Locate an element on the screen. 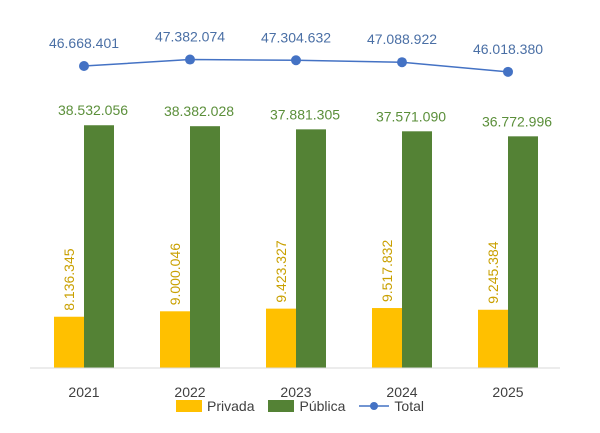 This screenshot has width=600, height=433. label-publica-2021: 38.532.056 is located at coordinates (93, 110).